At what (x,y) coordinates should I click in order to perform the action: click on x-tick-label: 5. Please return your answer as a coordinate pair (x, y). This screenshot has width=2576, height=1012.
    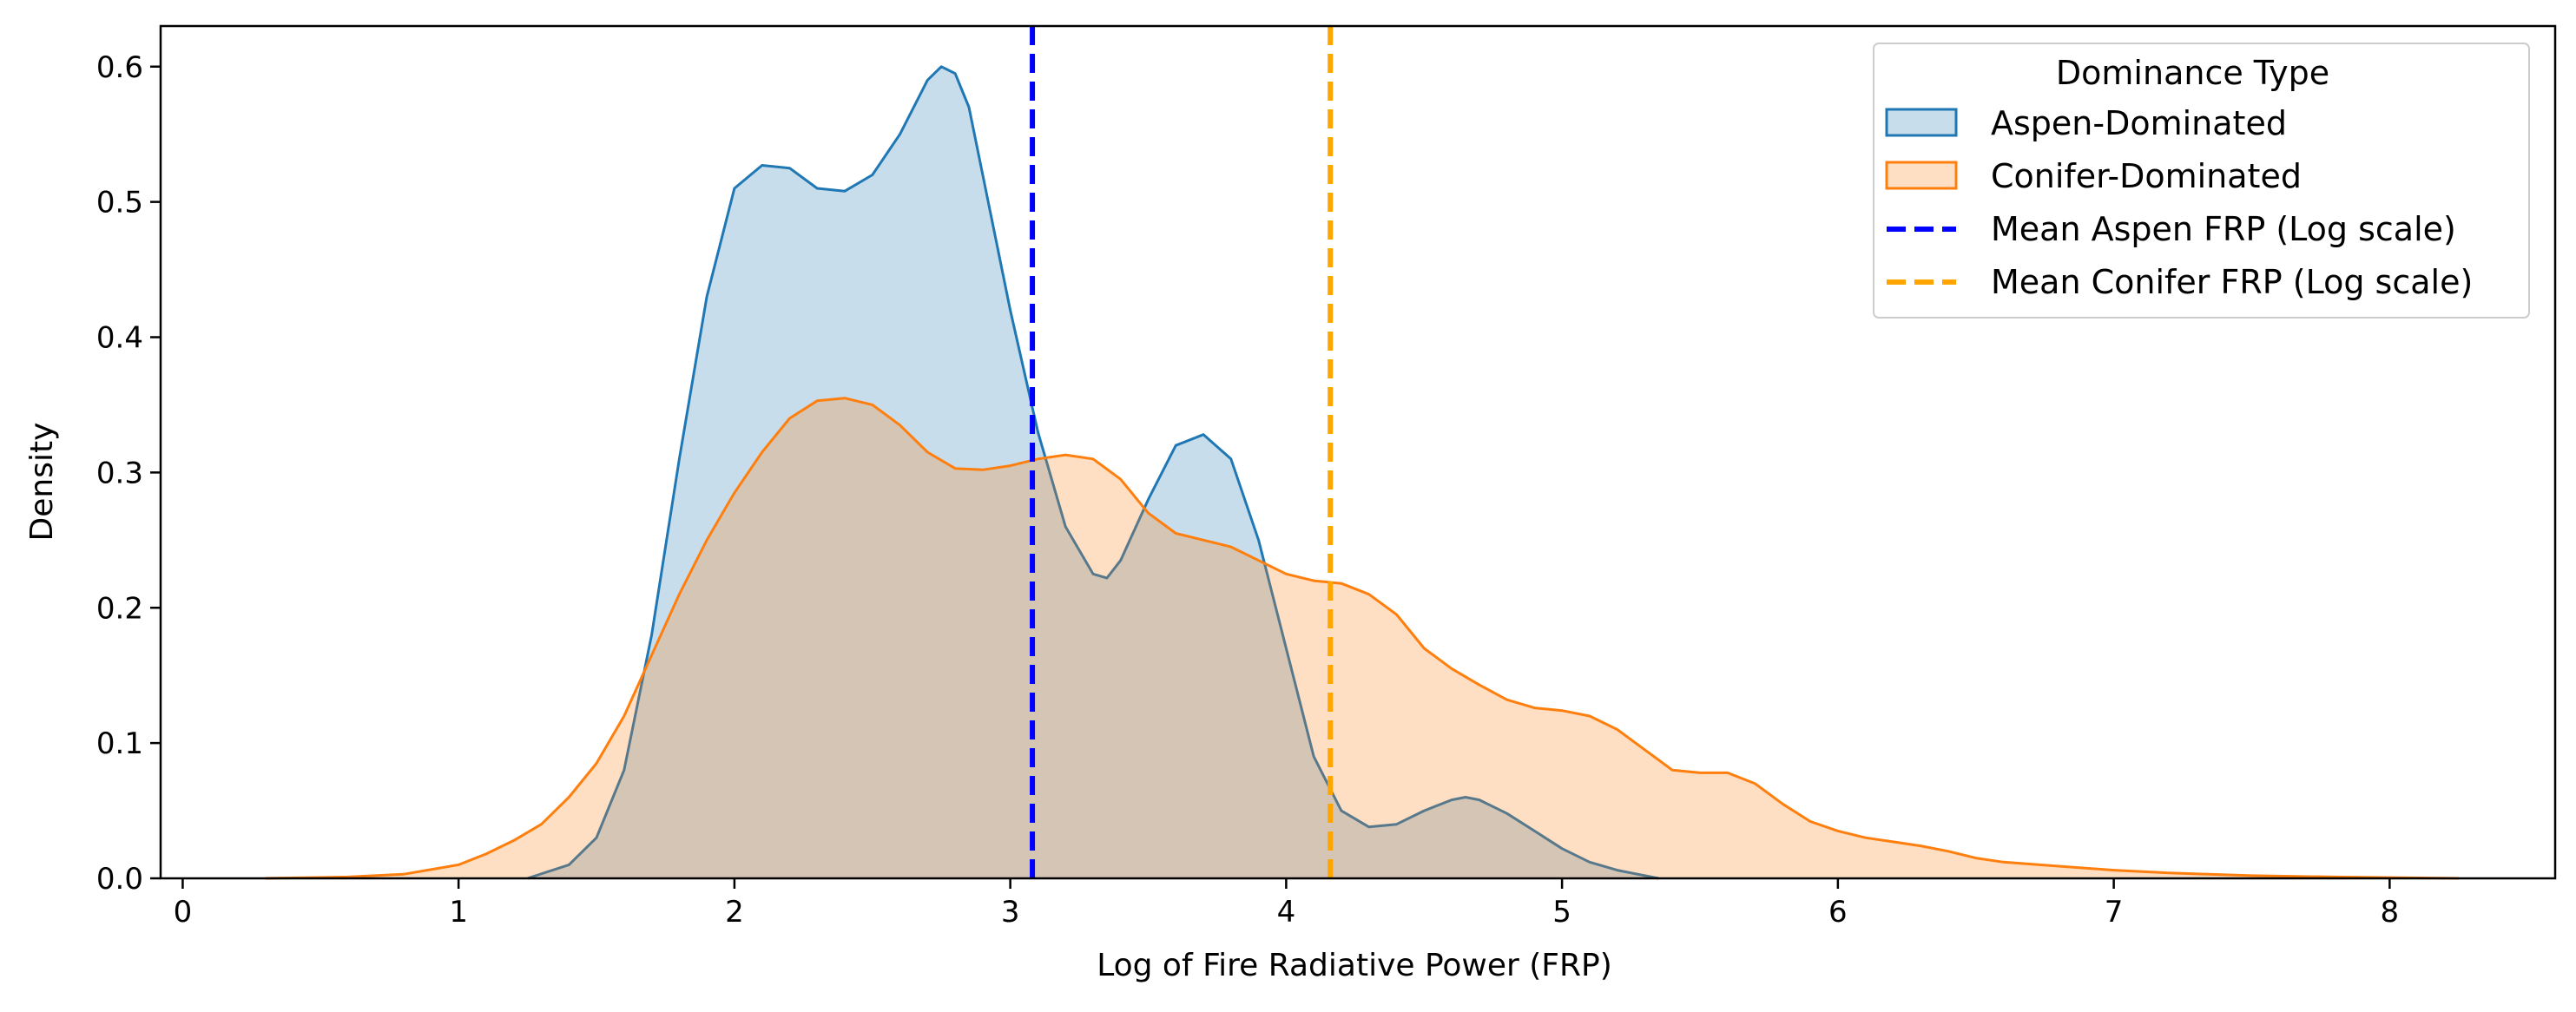
    Looking at the image, I should click on (1561, 913).